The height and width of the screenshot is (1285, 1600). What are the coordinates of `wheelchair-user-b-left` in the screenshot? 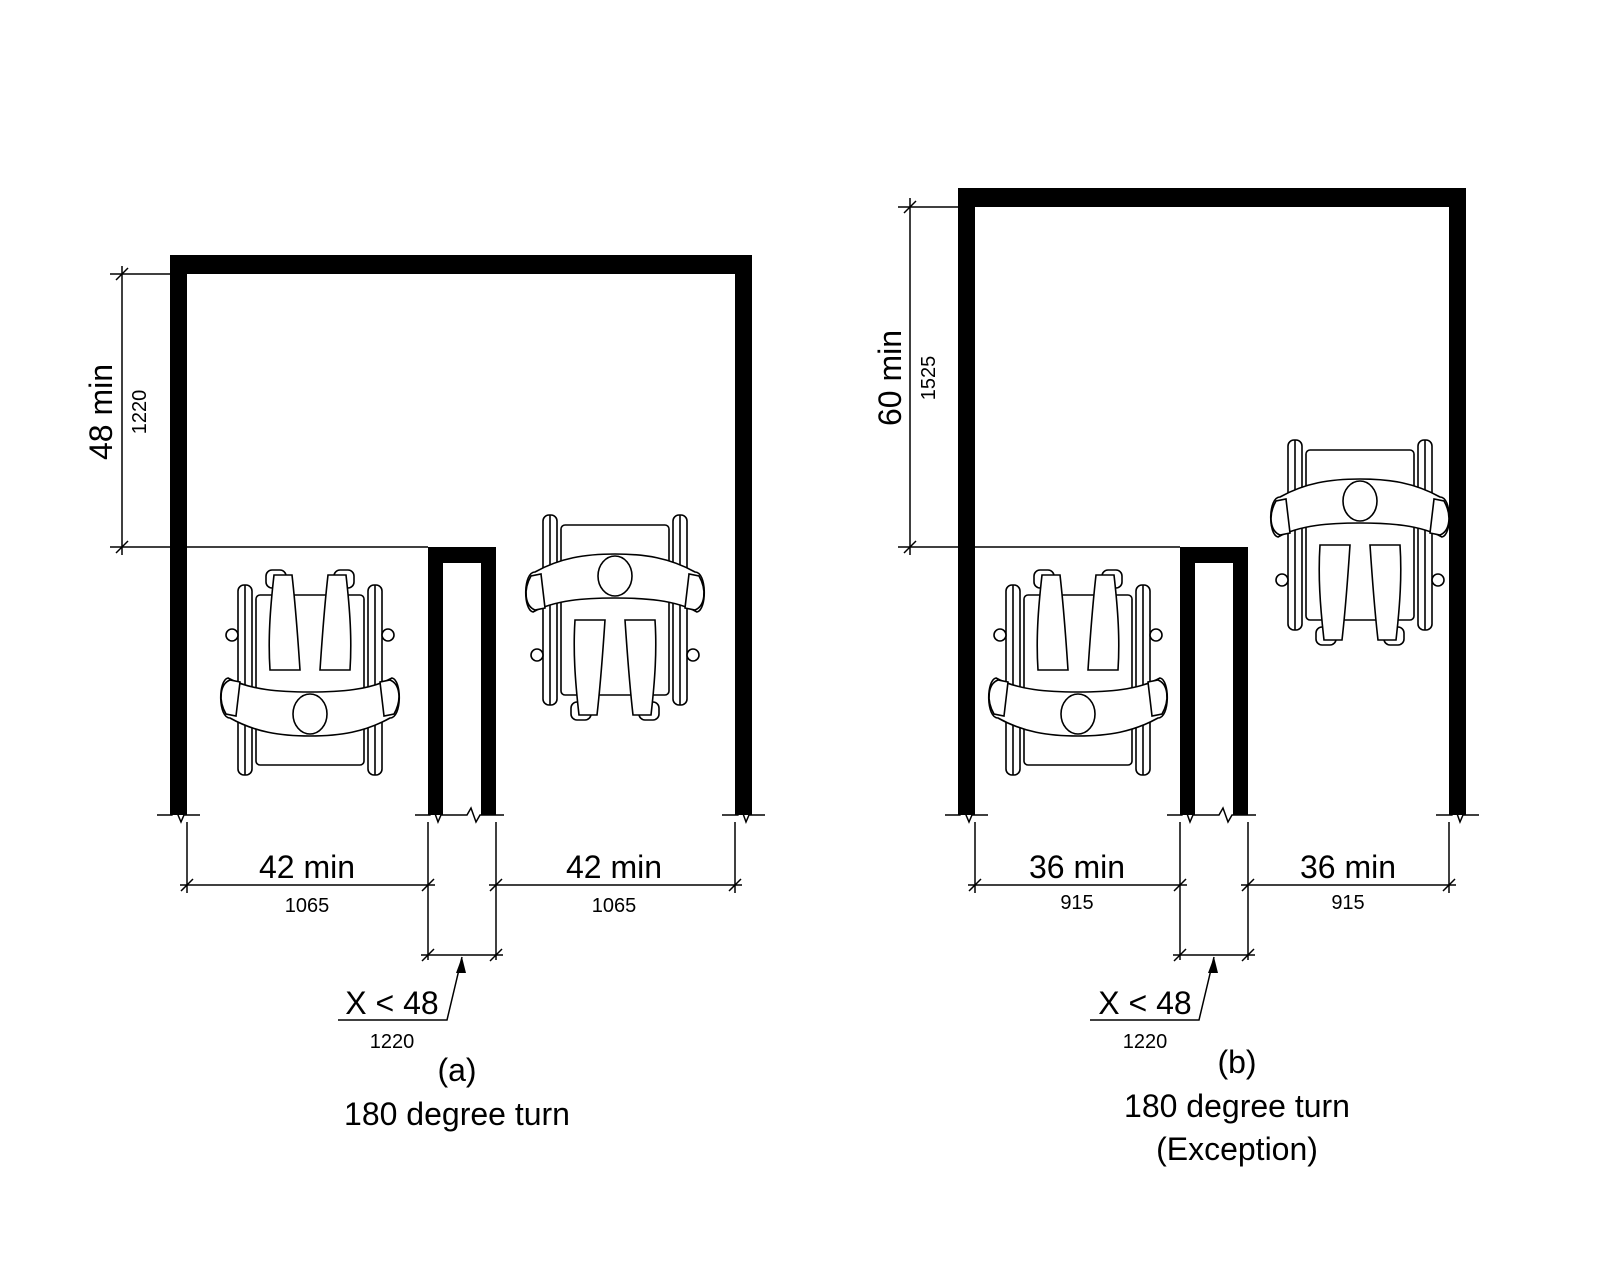 It's located at (1078, 672).